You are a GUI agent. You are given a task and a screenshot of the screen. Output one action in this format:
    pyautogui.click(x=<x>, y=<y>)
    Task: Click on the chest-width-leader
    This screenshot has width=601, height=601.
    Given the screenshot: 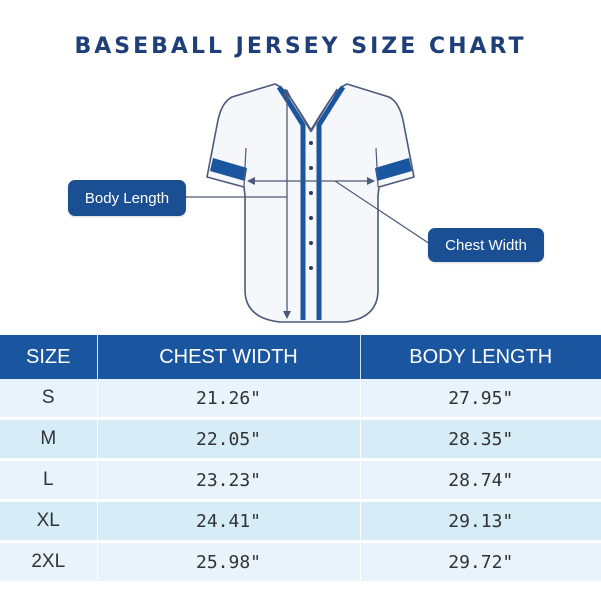 What is the action you would take?
    pyautogui.click(x=382, y=212)
    